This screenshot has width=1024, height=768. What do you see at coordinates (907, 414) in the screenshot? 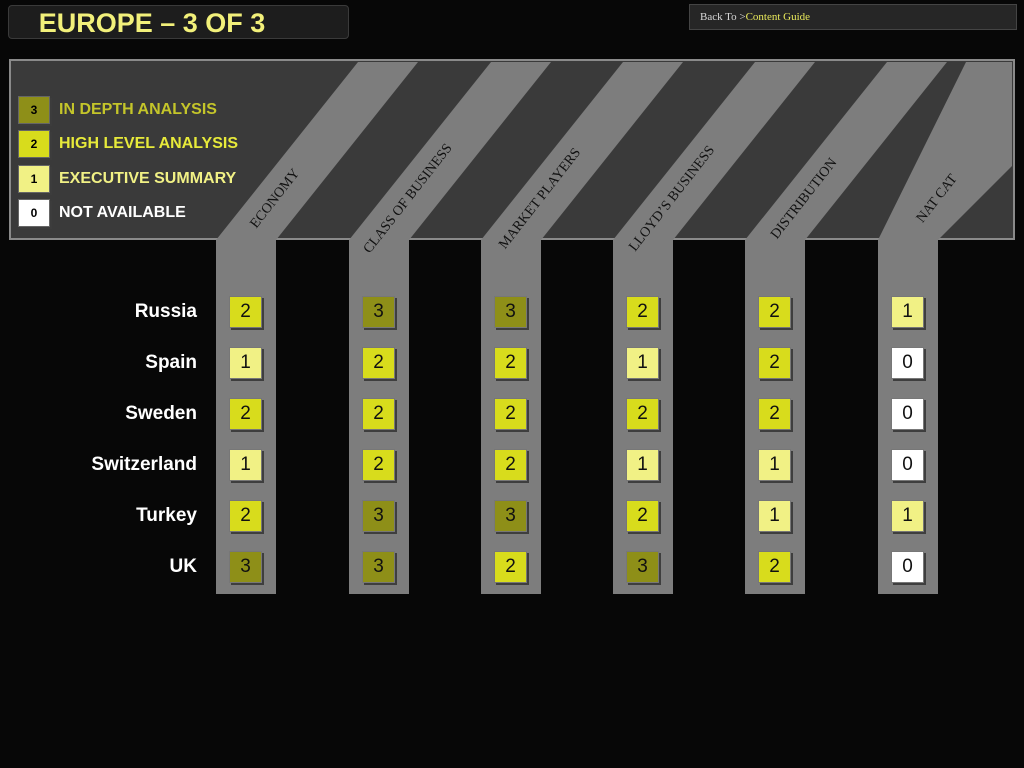
I see `rating-cell-sweden-nat-cat: 0` at bounding box center [907, 414].